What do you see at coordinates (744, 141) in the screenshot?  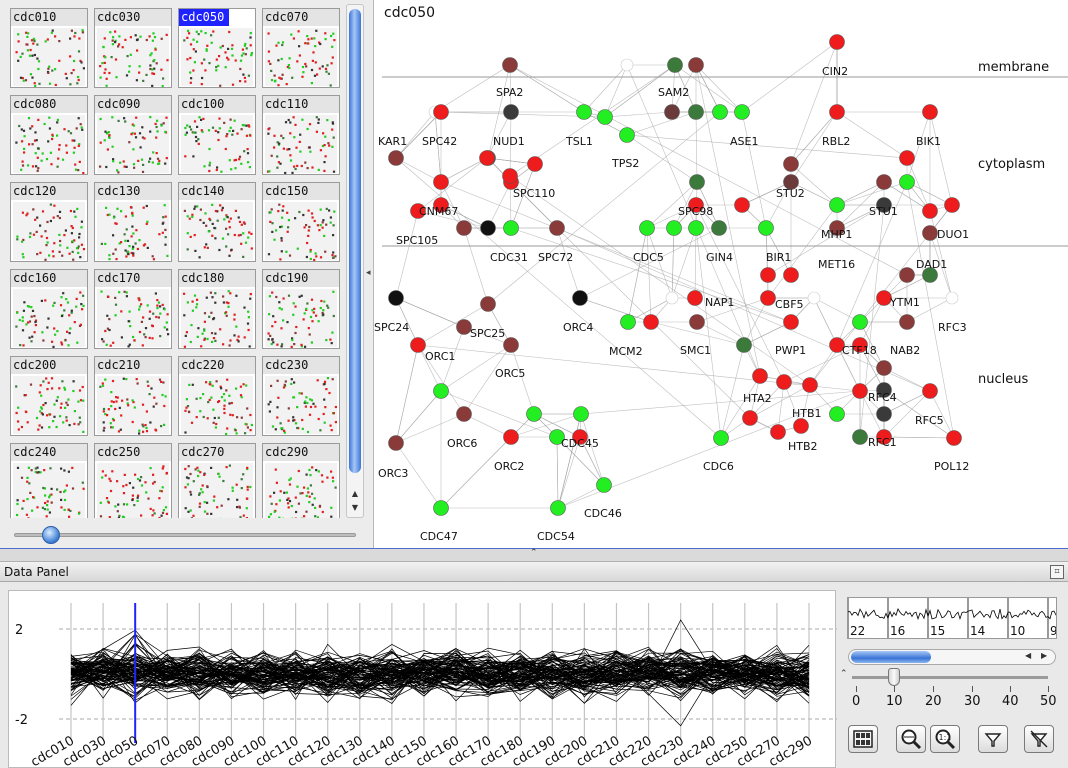 I see `gene-label-ase1: ASE1` at bounding box center [744, 141].